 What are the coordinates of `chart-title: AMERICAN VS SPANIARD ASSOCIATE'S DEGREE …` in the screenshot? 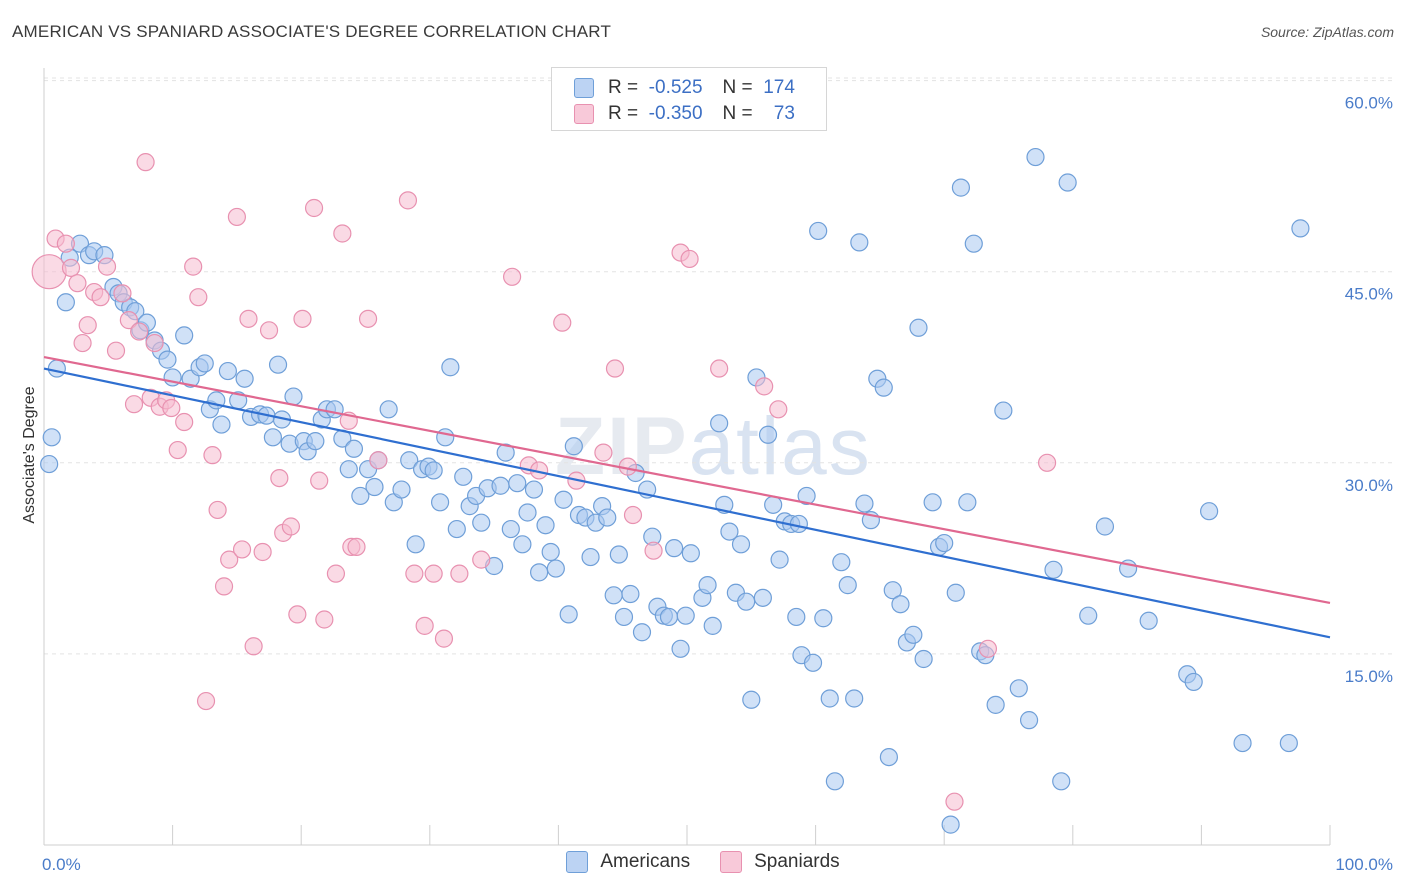 It's located at (312, 31).